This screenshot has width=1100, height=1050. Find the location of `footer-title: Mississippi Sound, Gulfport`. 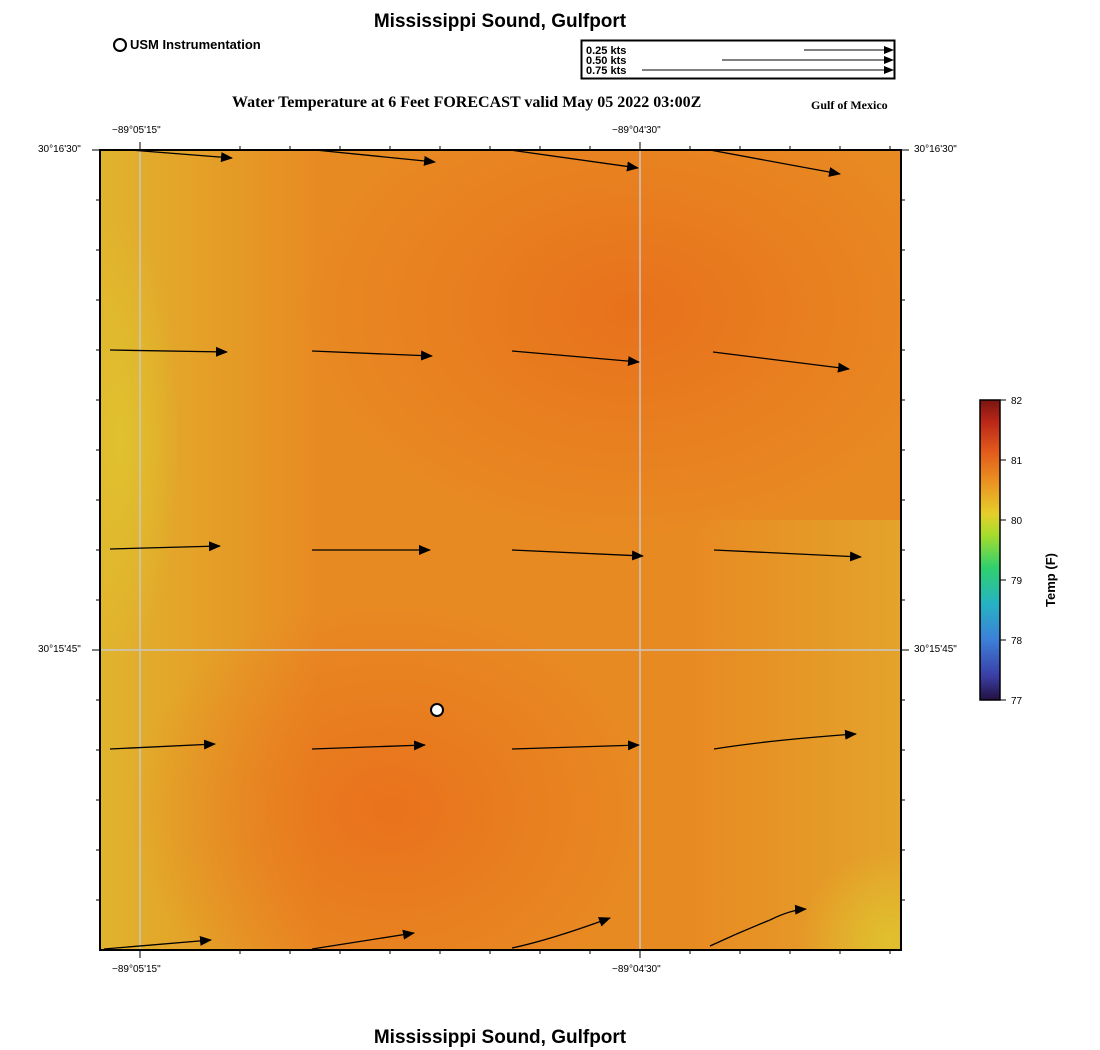

footer-title: Mississippi Sound, Gulfport is located at coordinates (500, 1037).